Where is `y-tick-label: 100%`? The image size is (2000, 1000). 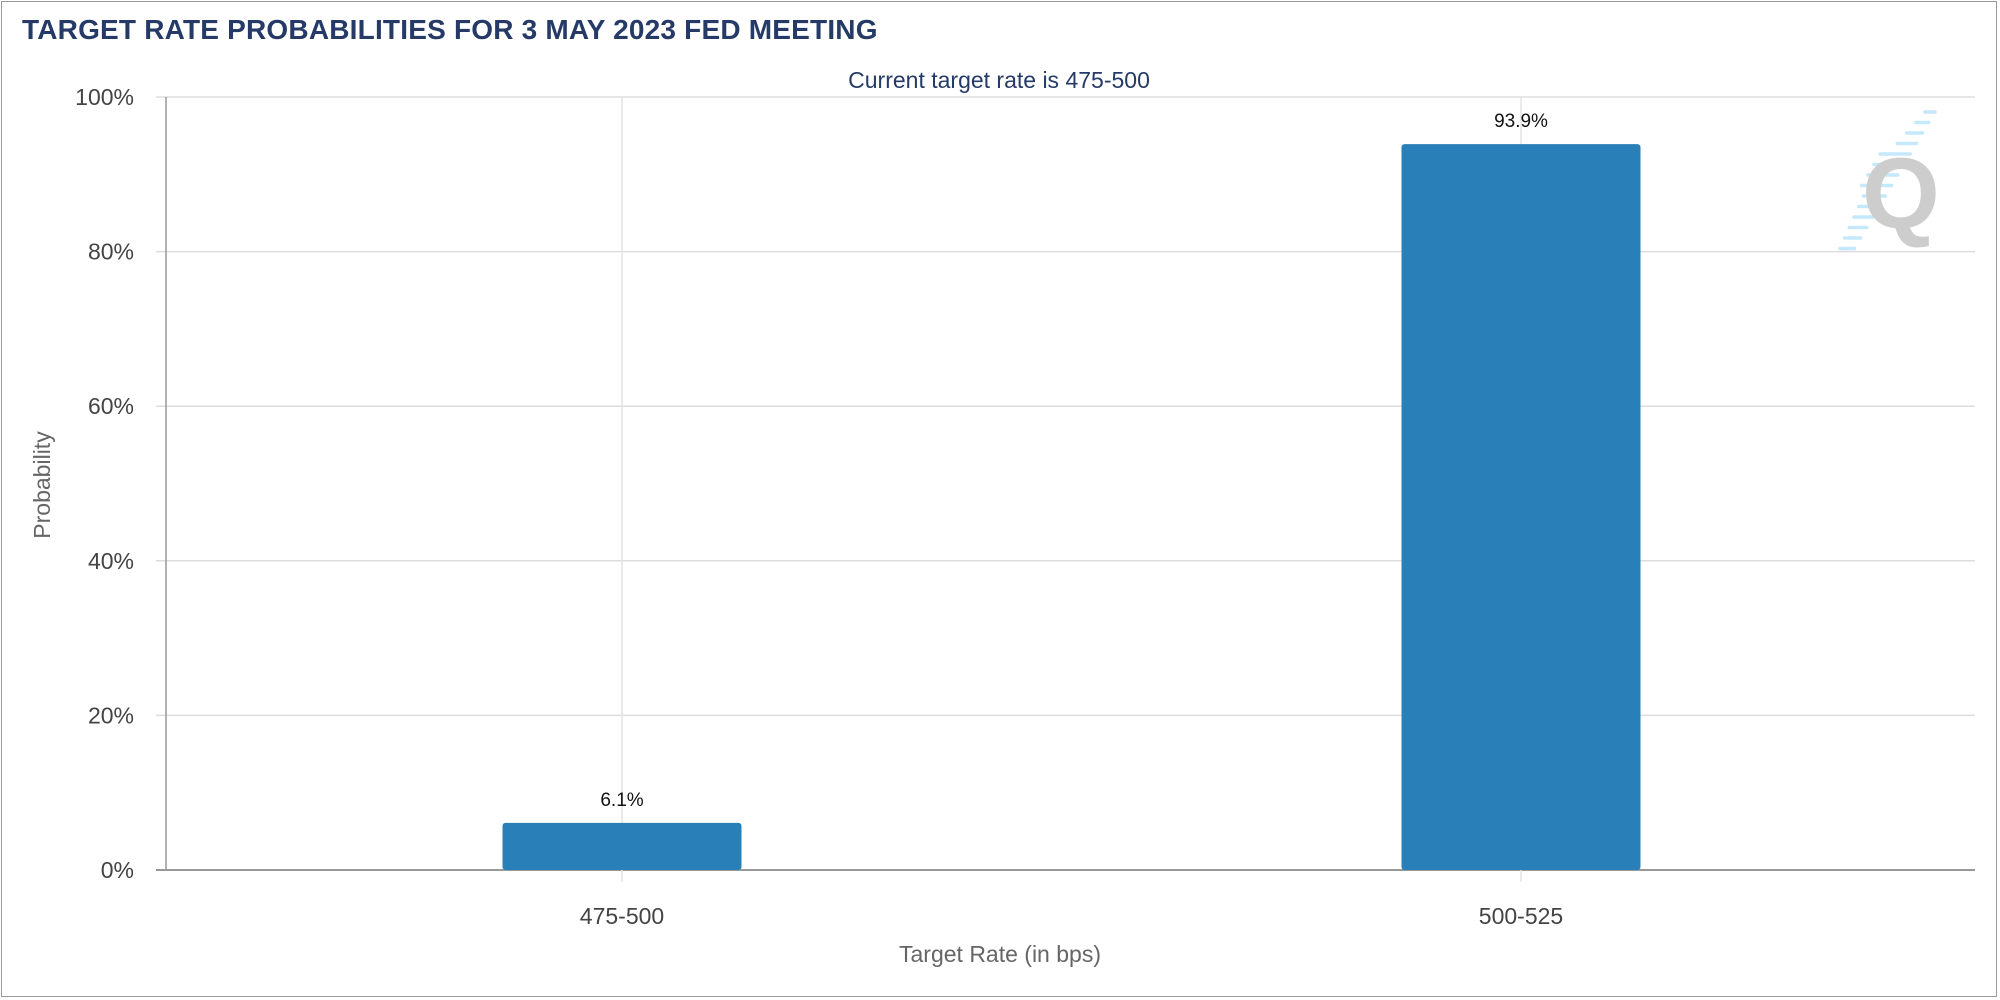
y-tick-label: 100% is located at coordinates (104, 97).